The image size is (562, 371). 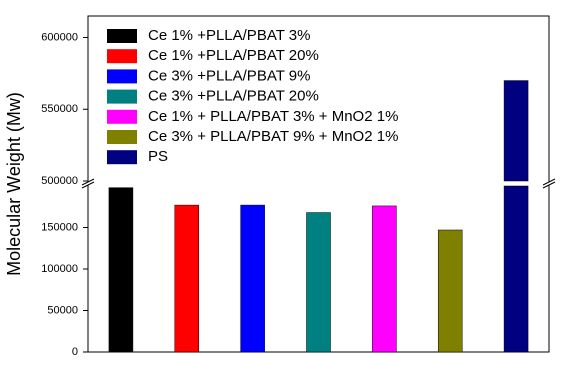 I want to click on legend-label: Ce 3% +PLLA/PBAT 20%, so click(x=233, y=96).